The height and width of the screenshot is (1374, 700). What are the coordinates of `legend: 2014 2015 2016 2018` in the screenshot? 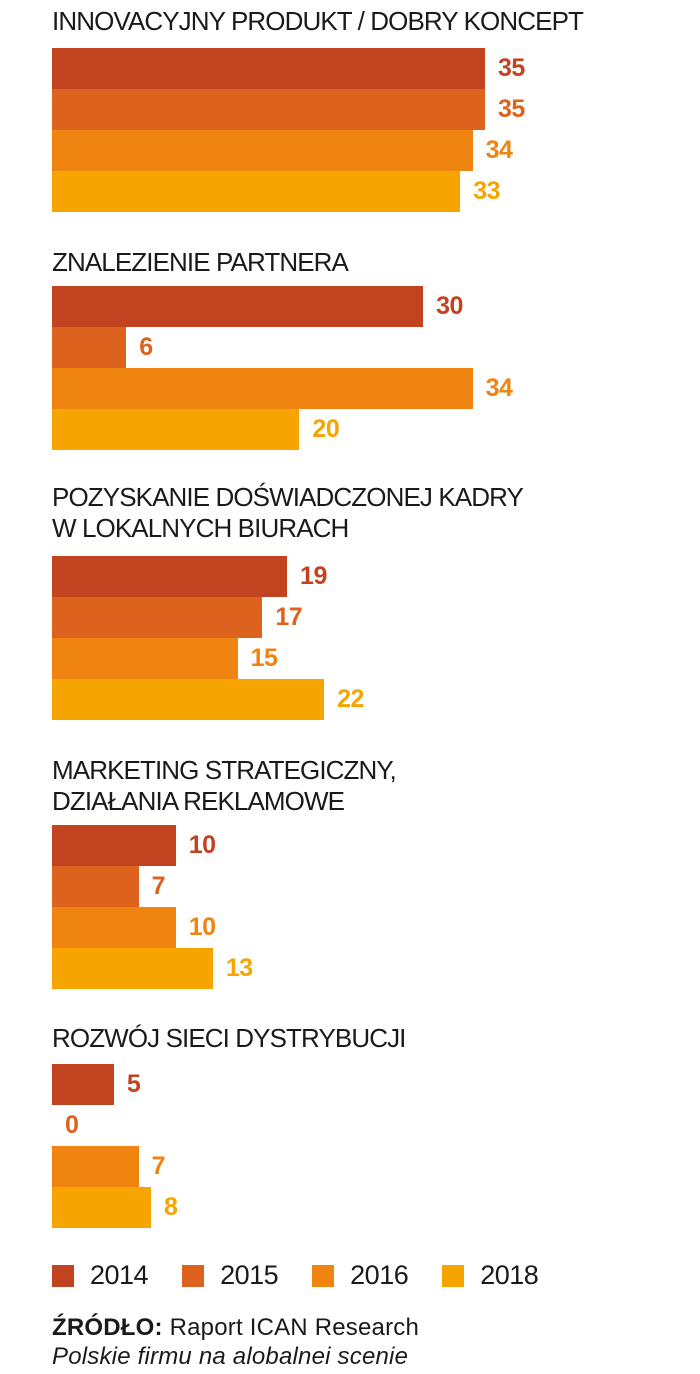 It's located at (312, 1275).